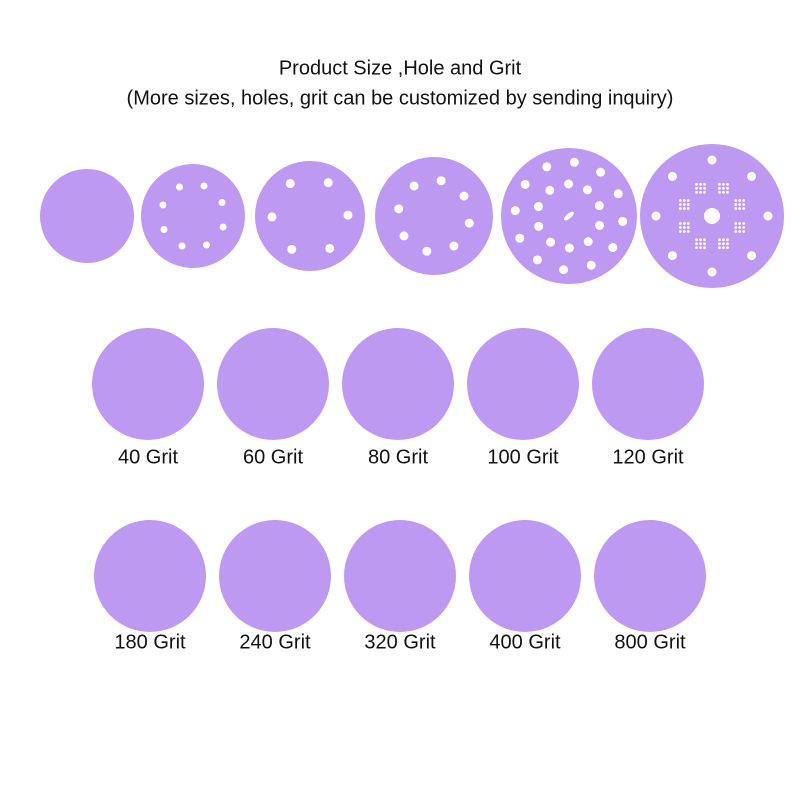 Image resolution: width=800 pixels, height=800 pixels. What do you see at coordinates (398, 457) in the screenshot?
I see `grit-label: 80 Grit` at bounding box center [398, 457].